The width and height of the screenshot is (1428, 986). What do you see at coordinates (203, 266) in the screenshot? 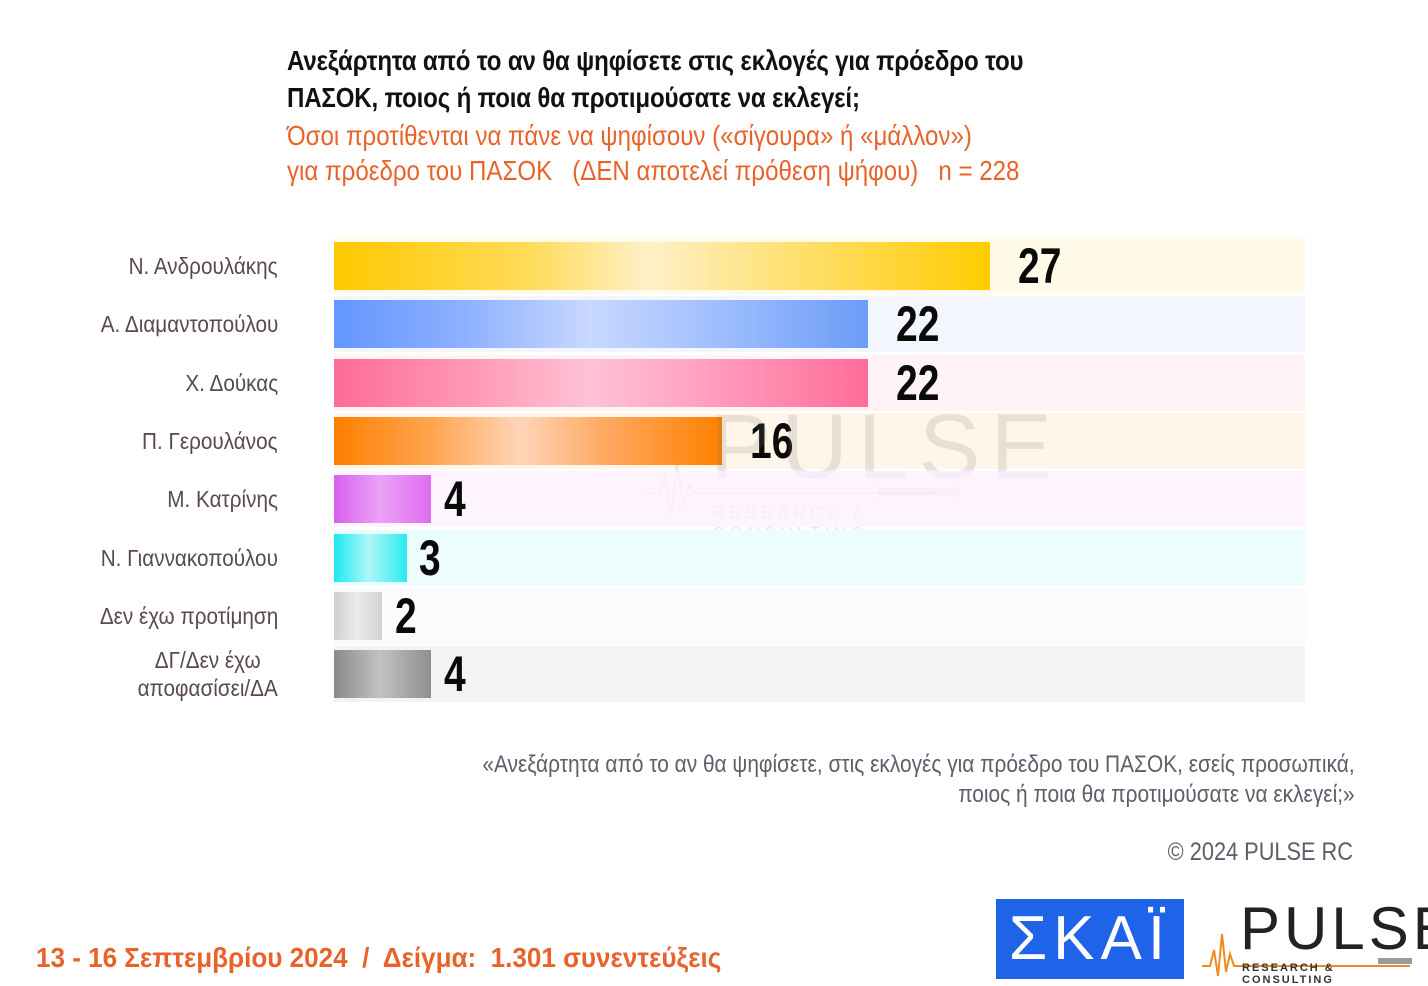
I see `category-label: Ν. Ανδρουλάκης` at bounding box center [203, 266].